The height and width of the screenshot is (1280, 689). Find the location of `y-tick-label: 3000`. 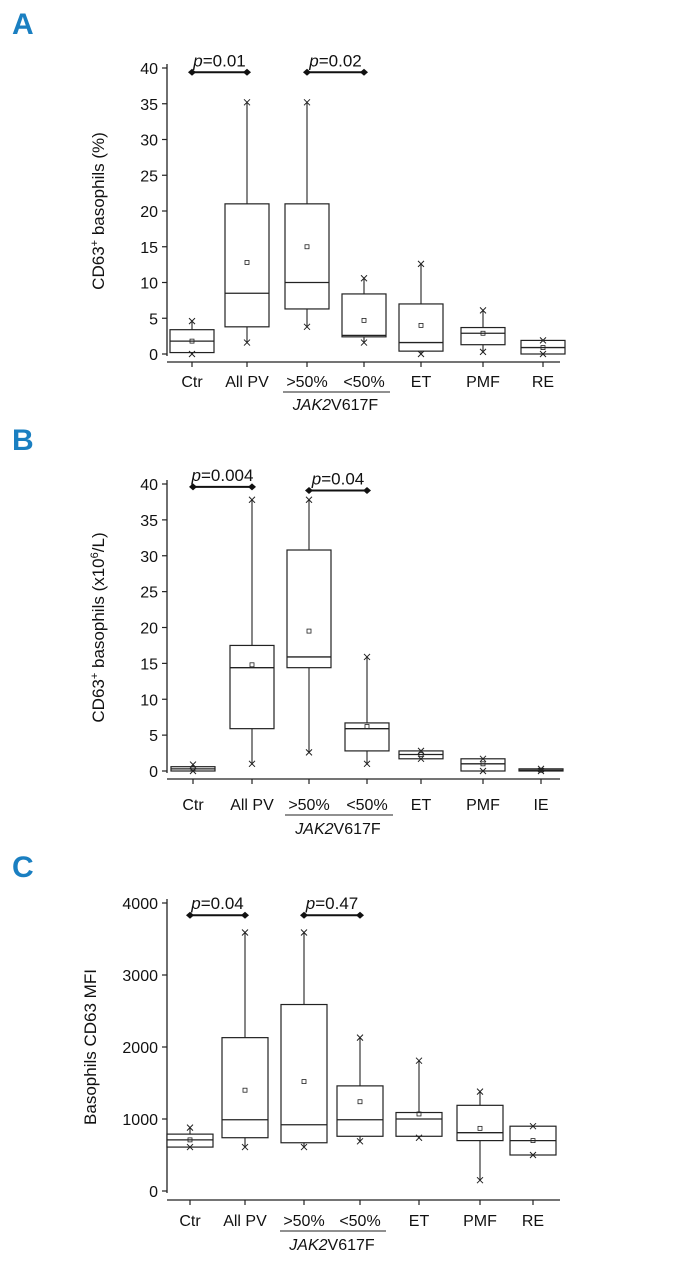

y-tick-label: 3000 is located at coordinates (140, 976).